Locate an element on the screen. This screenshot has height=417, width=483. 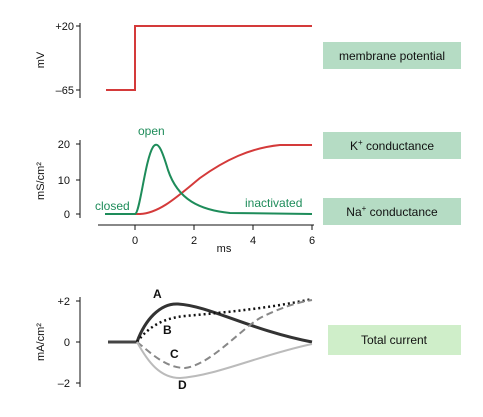
label-open: open is located at coordinates (151, 131).